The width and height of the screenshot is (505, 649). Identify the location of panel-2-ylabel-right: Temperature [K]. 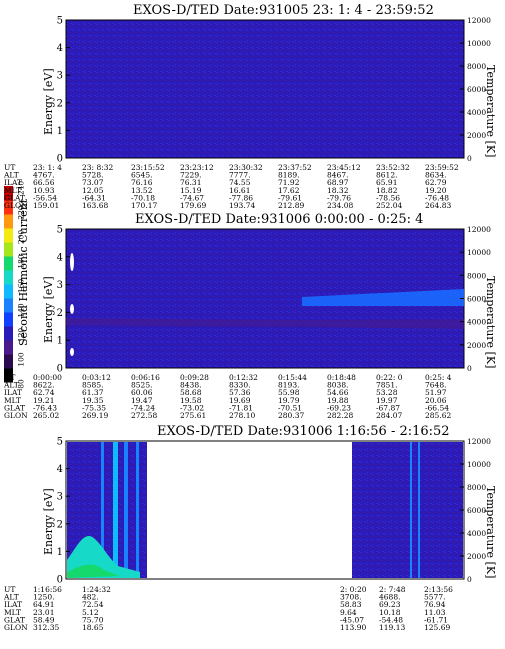
(490, 322).